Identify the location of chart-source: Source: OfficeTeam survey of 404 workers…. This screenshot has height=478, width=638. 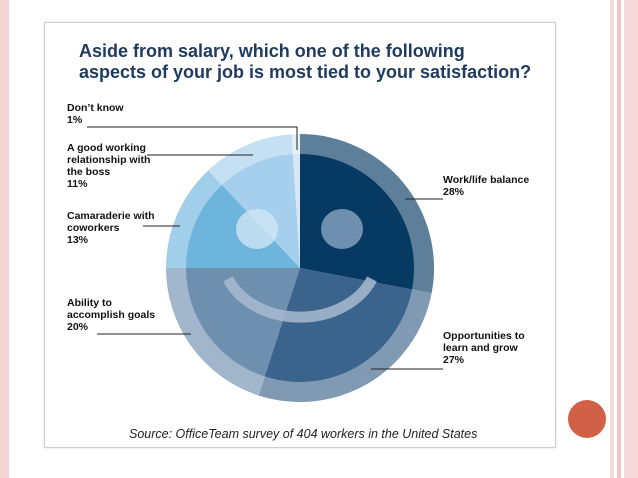
(303, 434).